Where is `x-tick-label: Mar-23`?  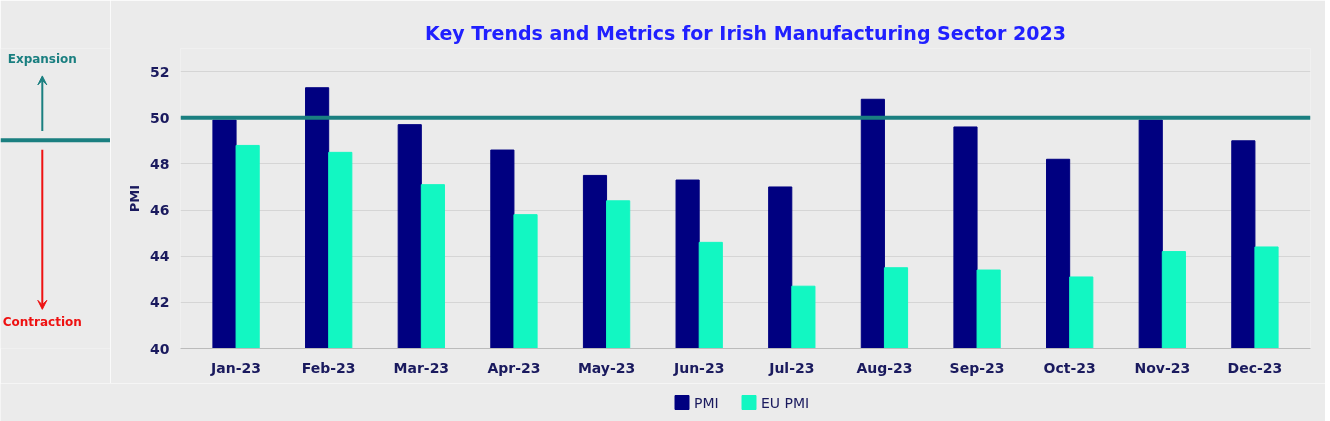 x-tick-label: Mar-23 is located at coordinates (421, 367).